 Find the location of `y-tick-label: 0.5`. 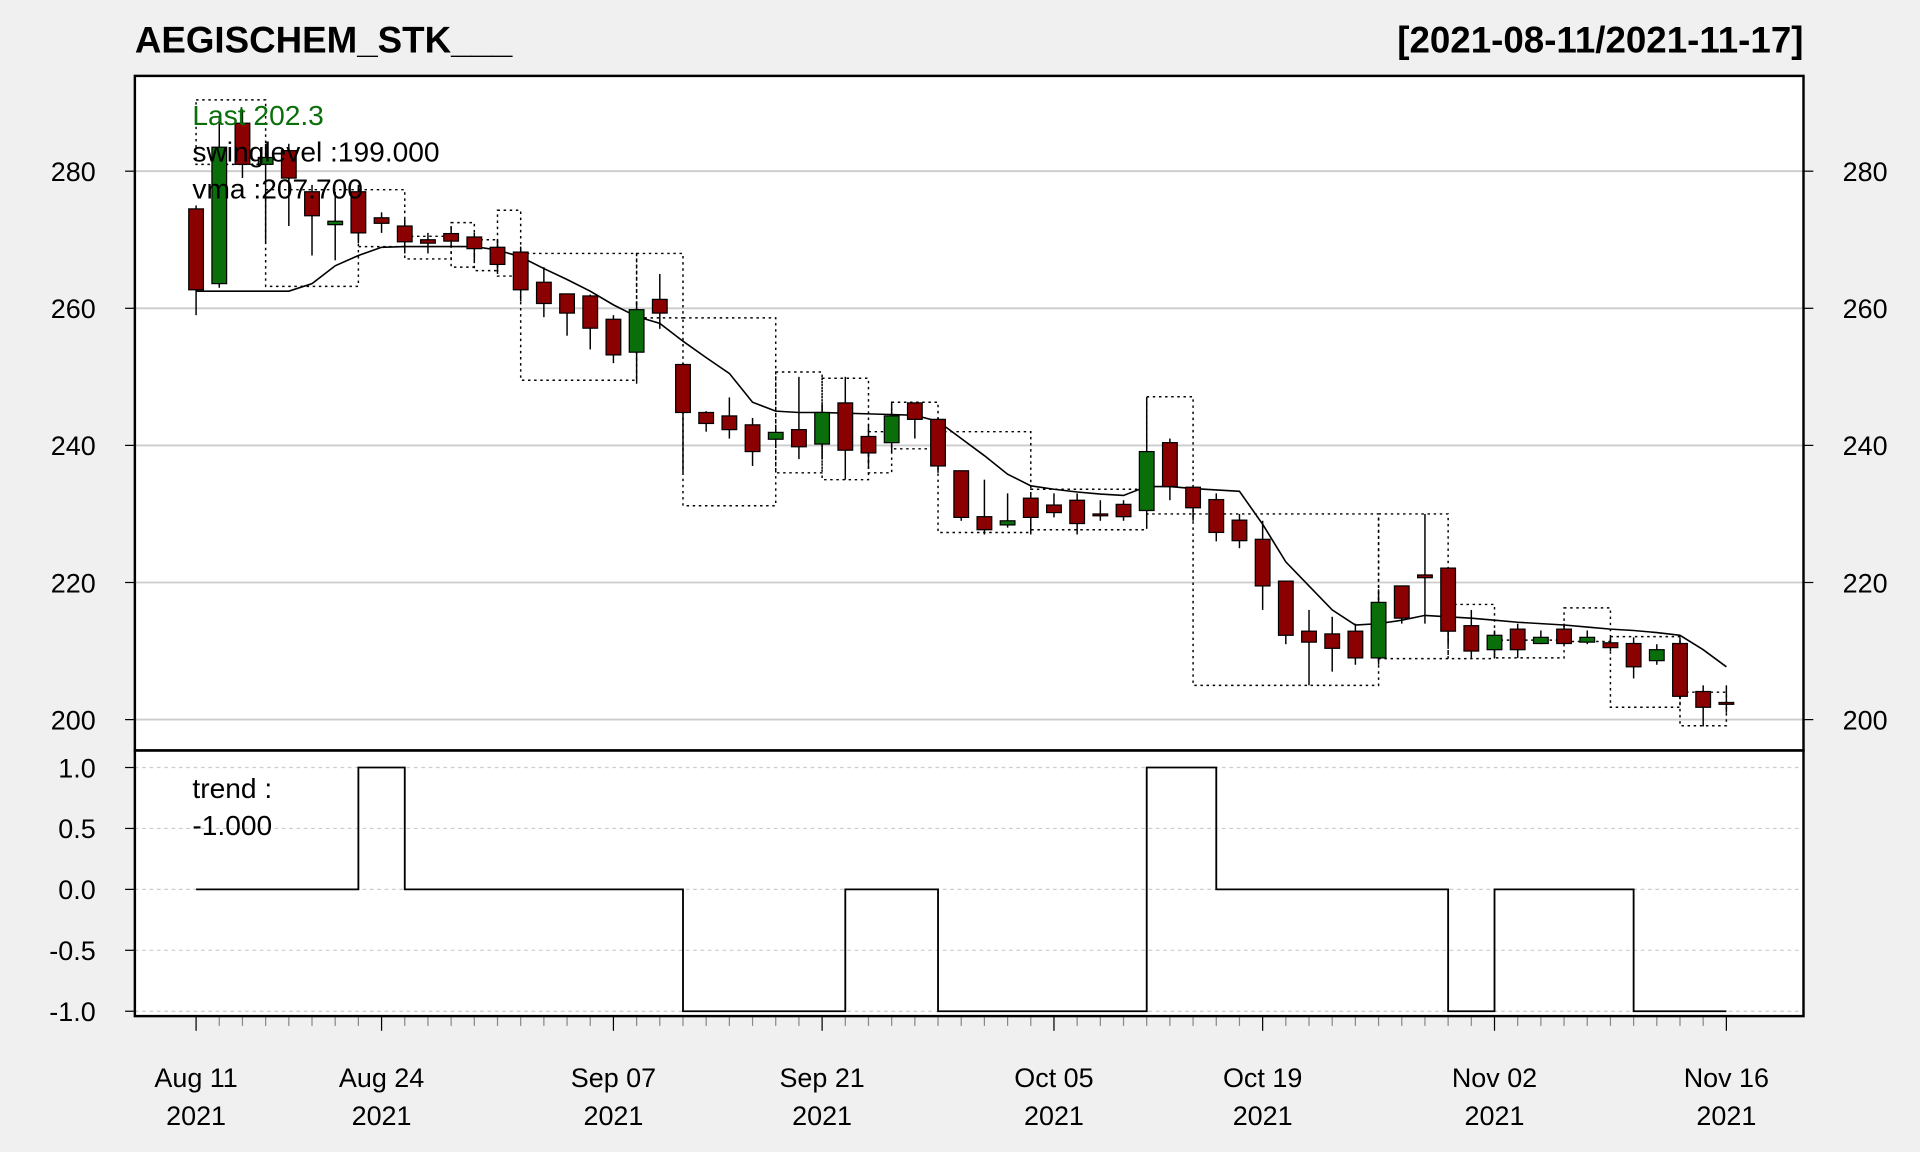

y-tick-label: 0.5 is located at coordinates (76, 829).